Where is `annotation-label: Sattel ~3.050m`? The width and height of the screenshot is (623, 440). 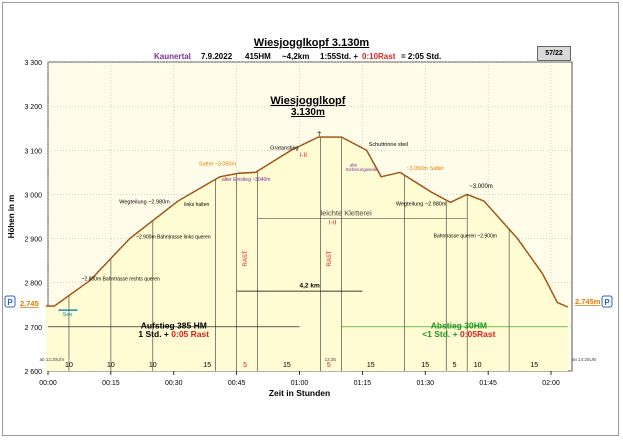
annotation-label: Sattel ~3.050m is located at coordinates (218, 165).